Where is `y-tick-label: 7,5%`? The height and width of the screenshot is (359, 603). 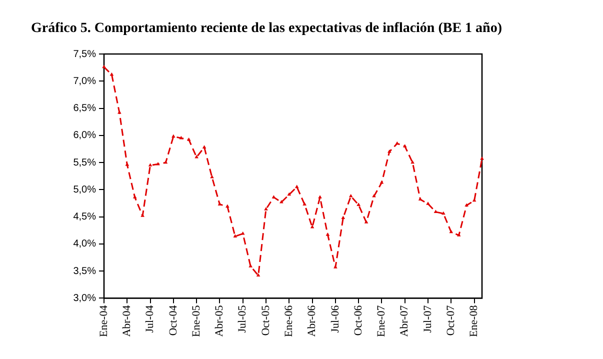 y-tick-label: 7,5% is located at coordinates (84, 54).